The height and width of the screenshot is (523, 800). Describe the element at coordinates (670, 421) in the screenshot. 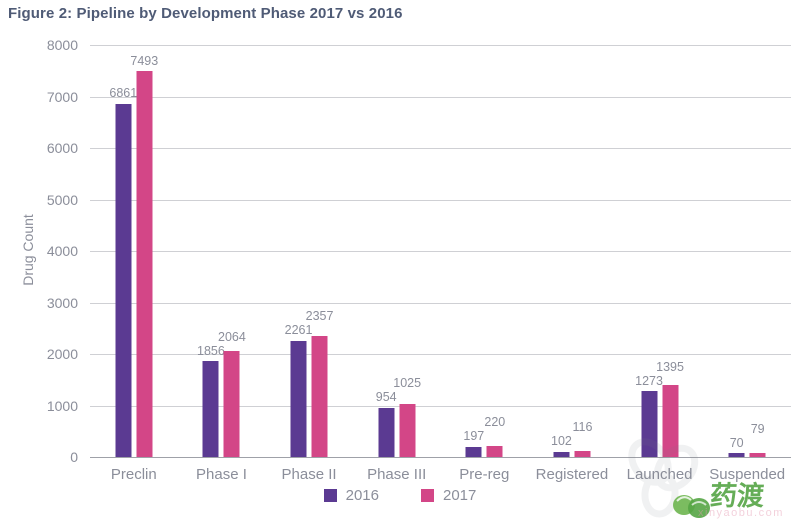

I see `bar-2017-launched` at that location.